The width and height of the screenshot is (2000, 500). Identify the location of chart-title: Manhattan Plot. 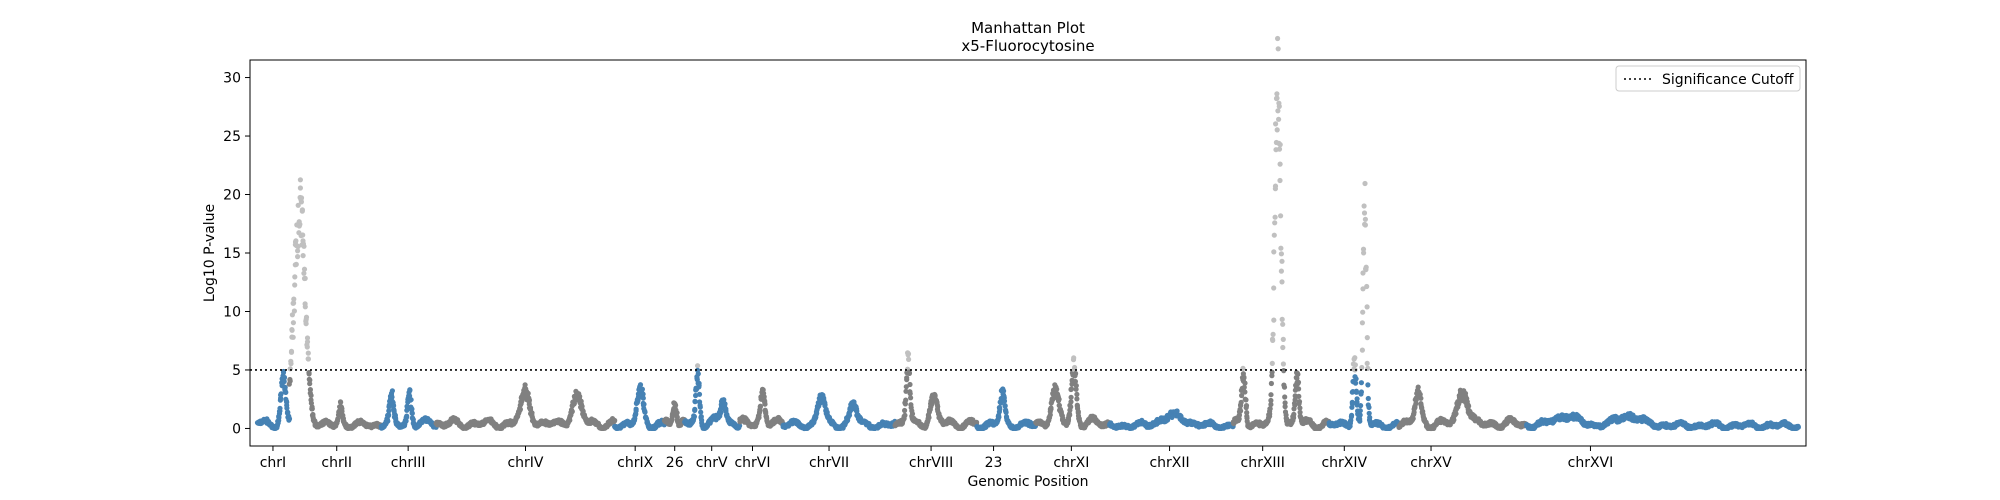
(1028, 28).